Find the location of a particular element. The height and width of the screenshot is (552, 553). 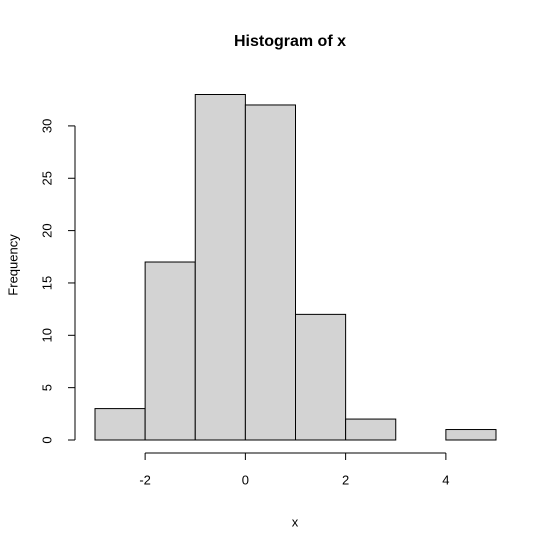

x-tick-label: 4 is located at coordinates (445, 479).